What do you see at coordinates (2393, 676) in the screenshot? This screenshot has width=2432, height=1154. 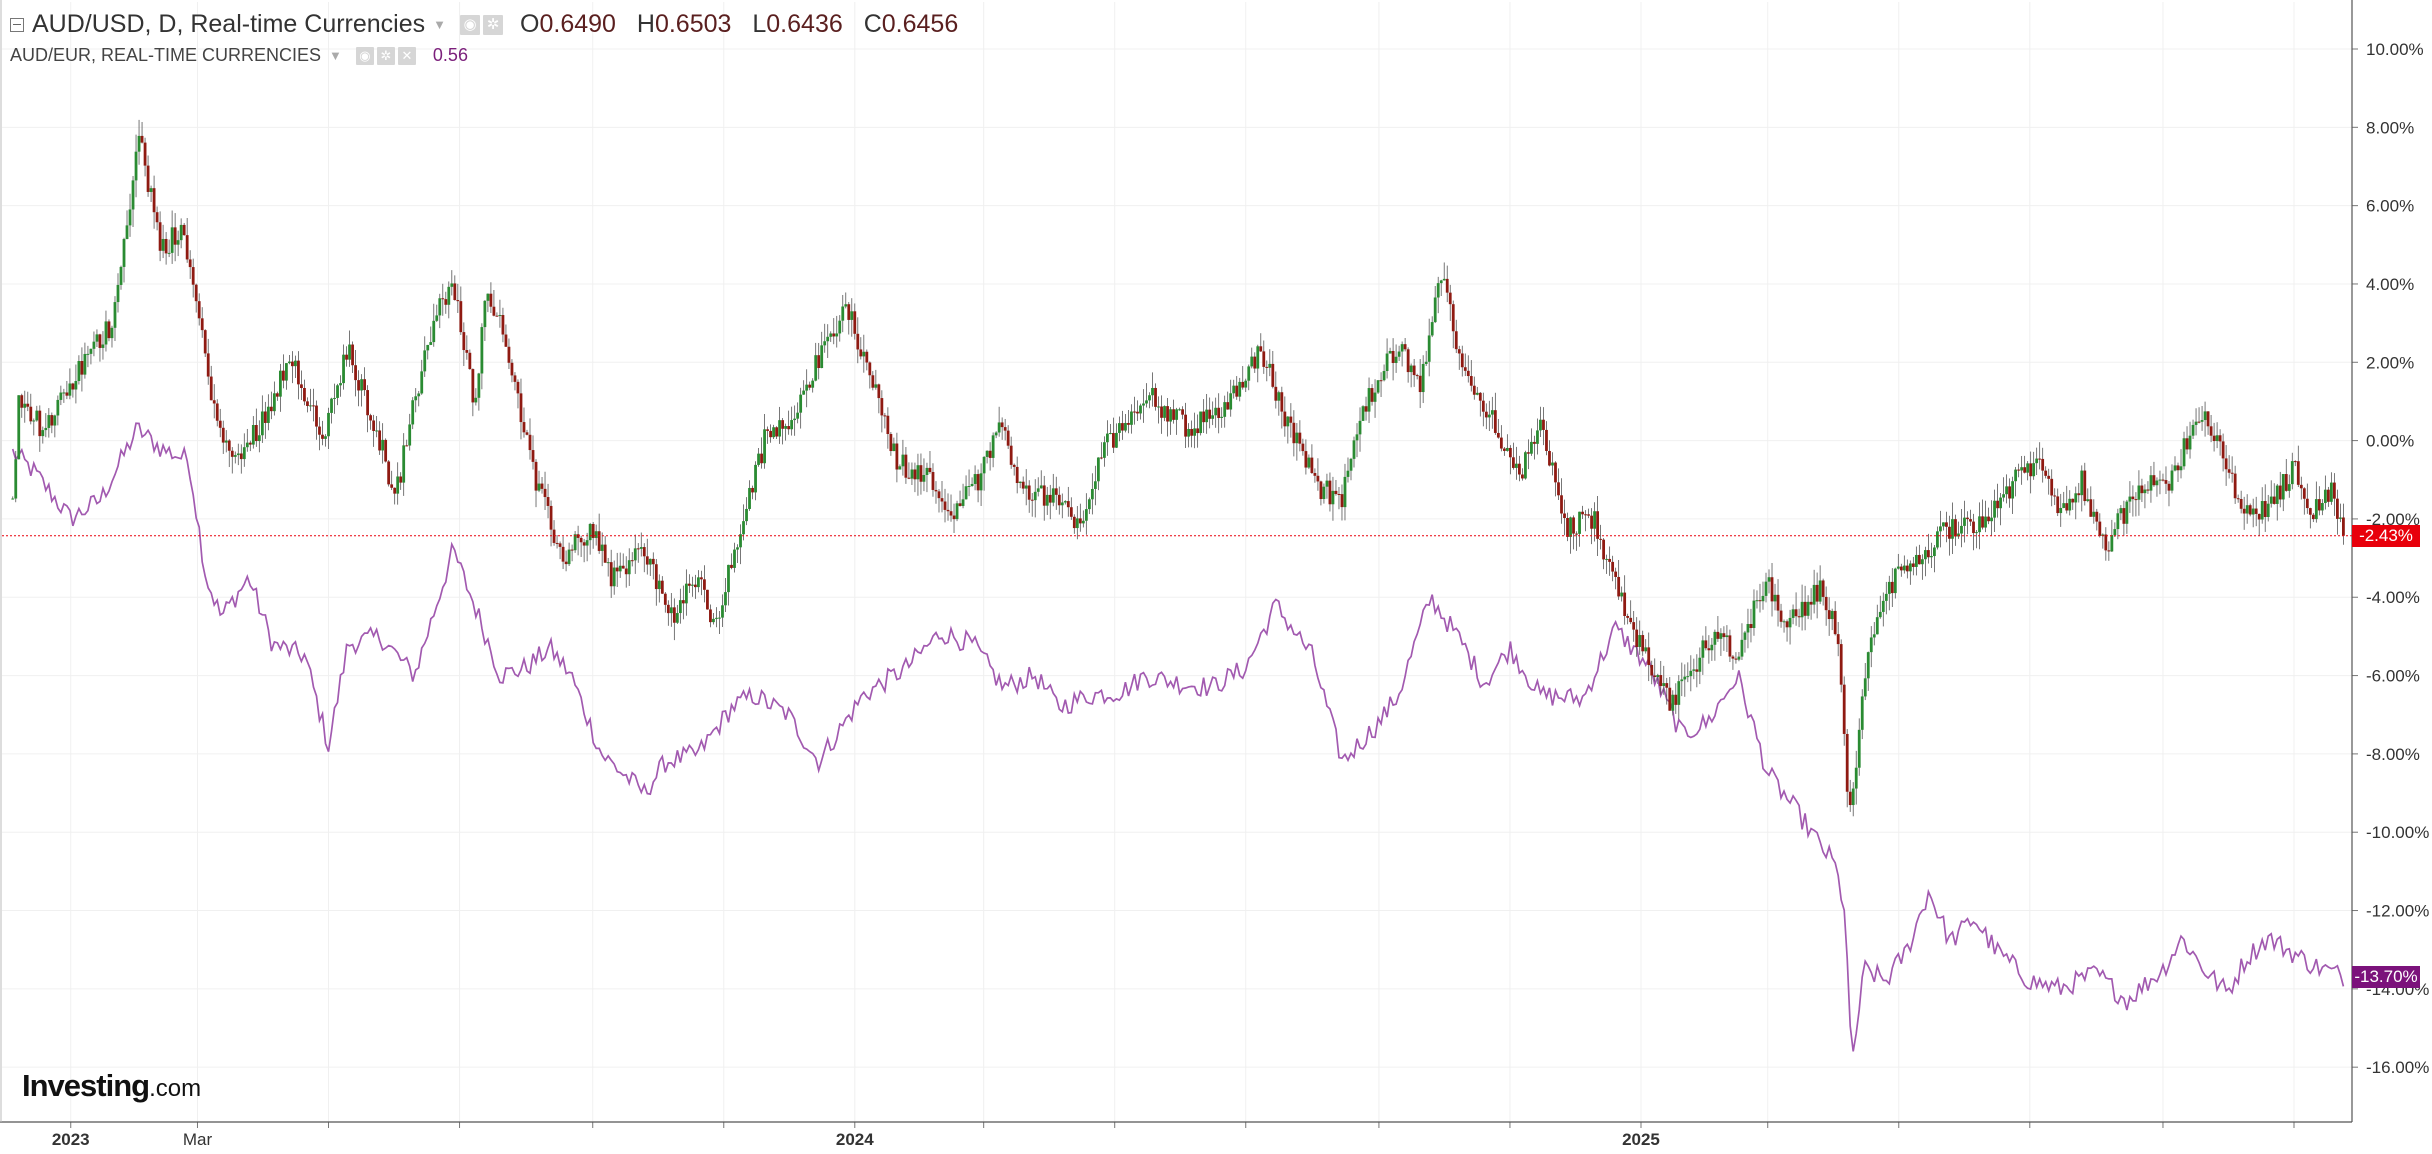 I see `y-tick-label: -6.00%` at bounding box center [2393, 676].